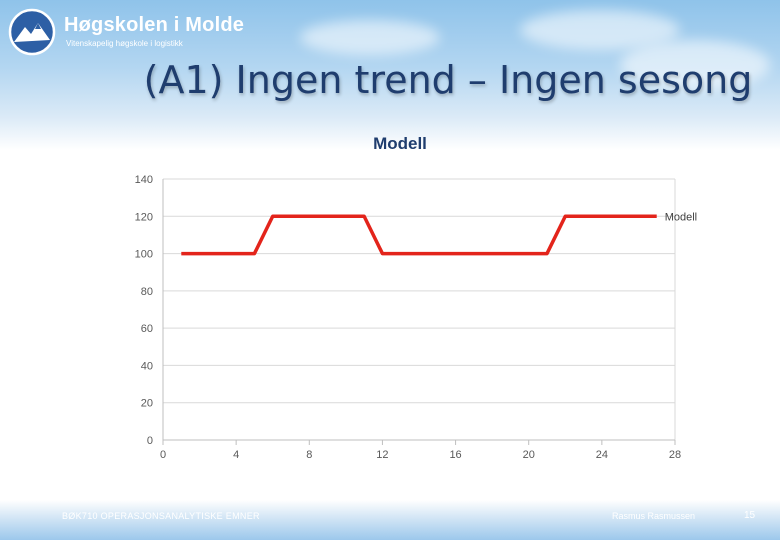 The image size is (780, 540). Describe the element at coordinates (455, 455) in the screenshot. I see `x-tick-label: 16` at that location.